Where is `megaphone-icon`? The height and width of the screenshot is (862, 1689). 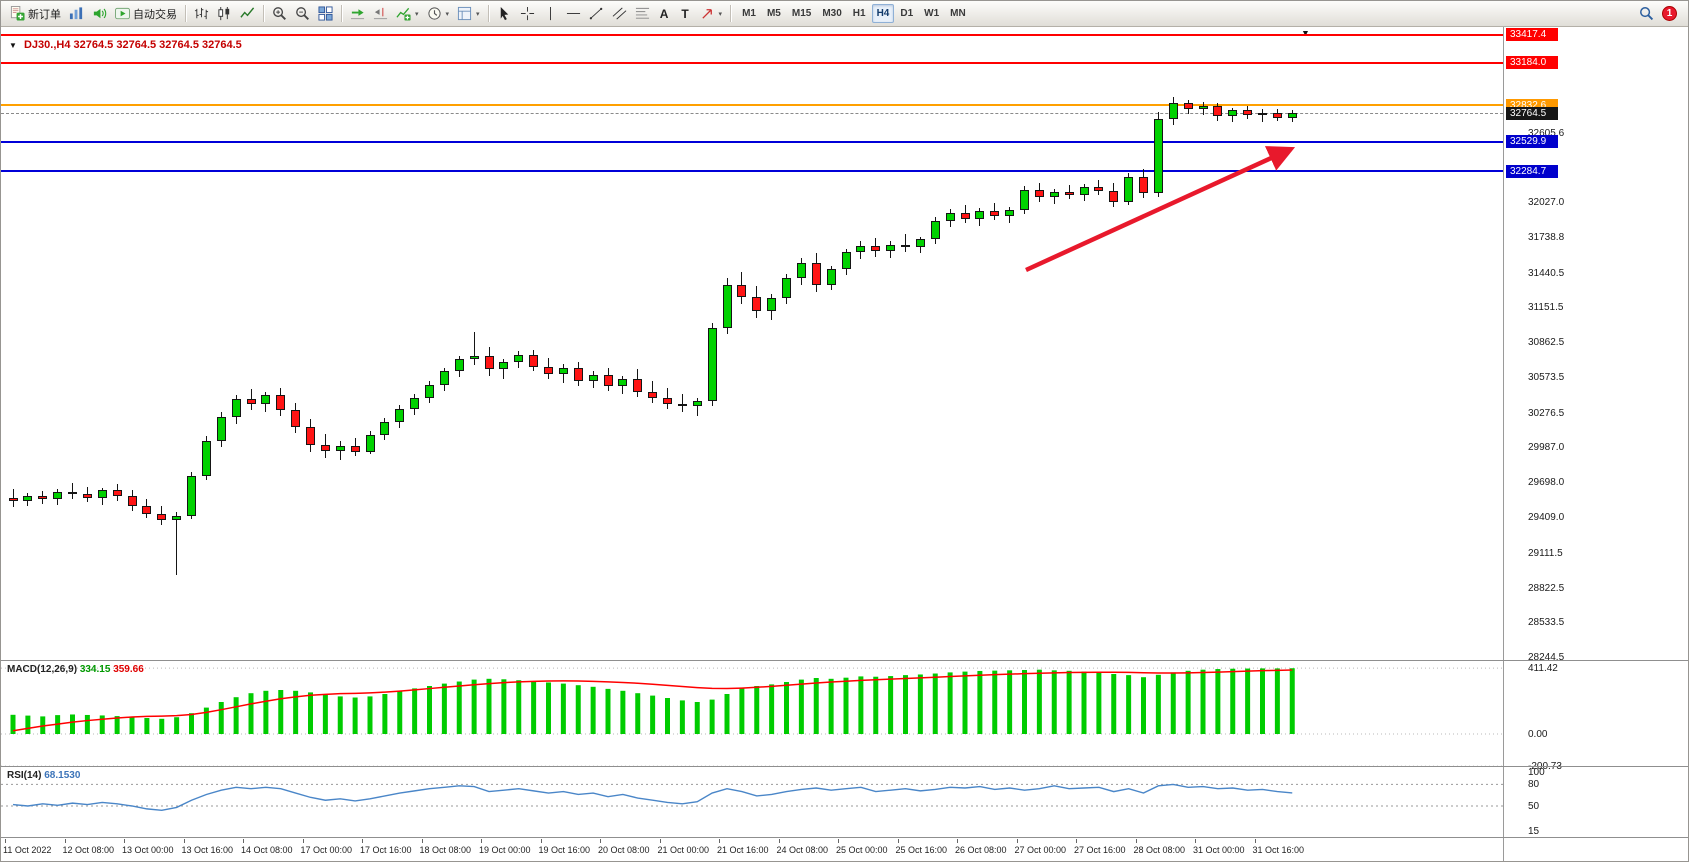 megaphone-icon is located at coordinates (99, 13).